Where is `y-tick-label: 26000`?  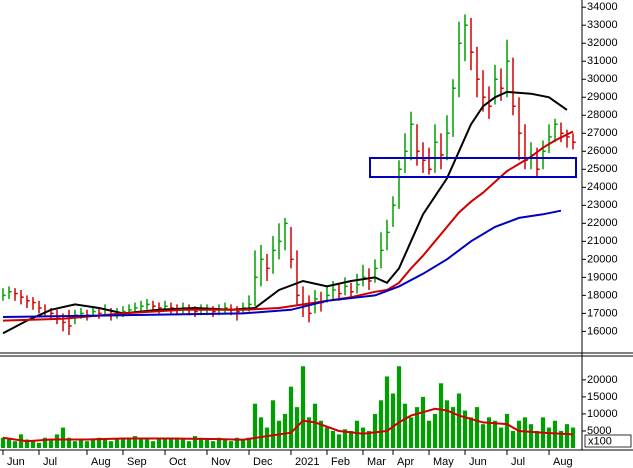
y-tick-label: 26000 is located at coordinates (602, 151).